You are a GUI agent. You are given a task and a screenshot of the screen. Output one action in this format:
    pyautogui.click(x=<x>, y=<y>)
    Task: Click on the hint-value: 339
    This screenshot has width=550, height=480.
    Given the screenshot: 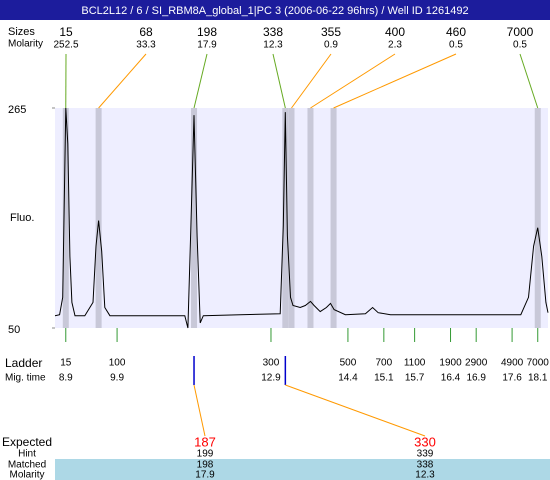 What is the action you would take?
    pyautogui.click(x=425, y=454)
    